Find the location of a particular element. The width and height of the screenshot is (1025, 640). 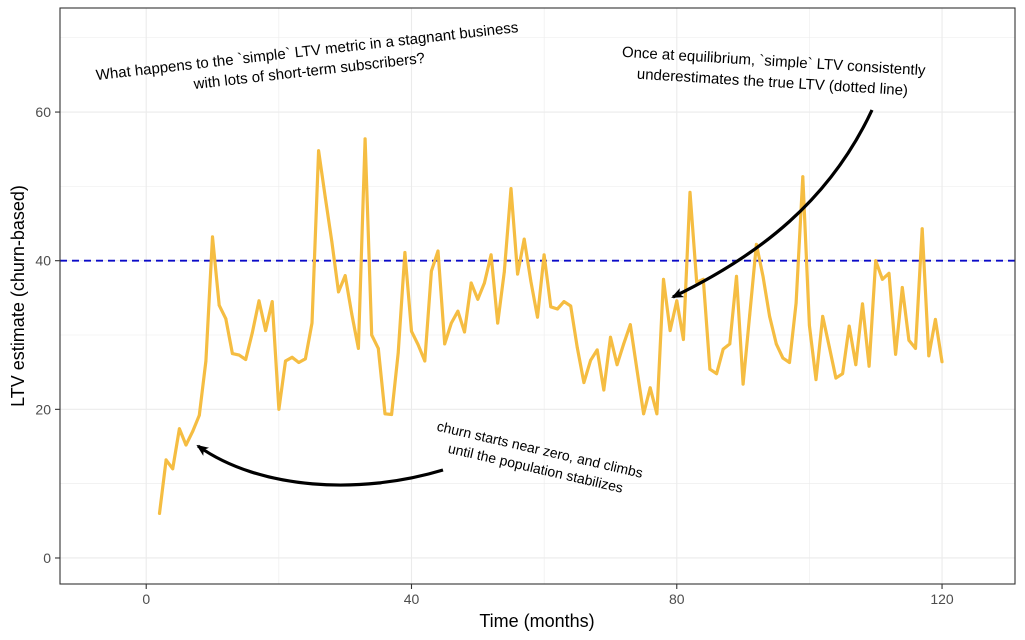

y-axis-title: LTV estimate (churn-based) is located at coordinates (18, 296).